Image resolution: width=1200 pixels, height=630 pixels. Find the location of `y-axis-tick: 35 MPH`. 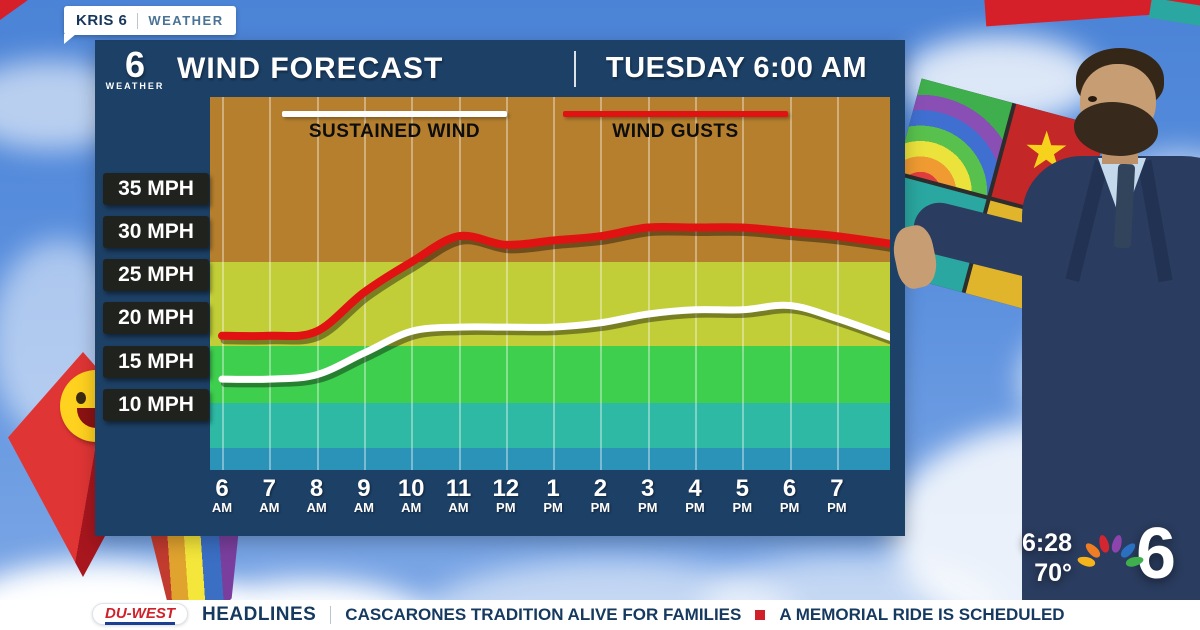

y-axis-tick: 35 MPH is located at coordinates (156, 188).